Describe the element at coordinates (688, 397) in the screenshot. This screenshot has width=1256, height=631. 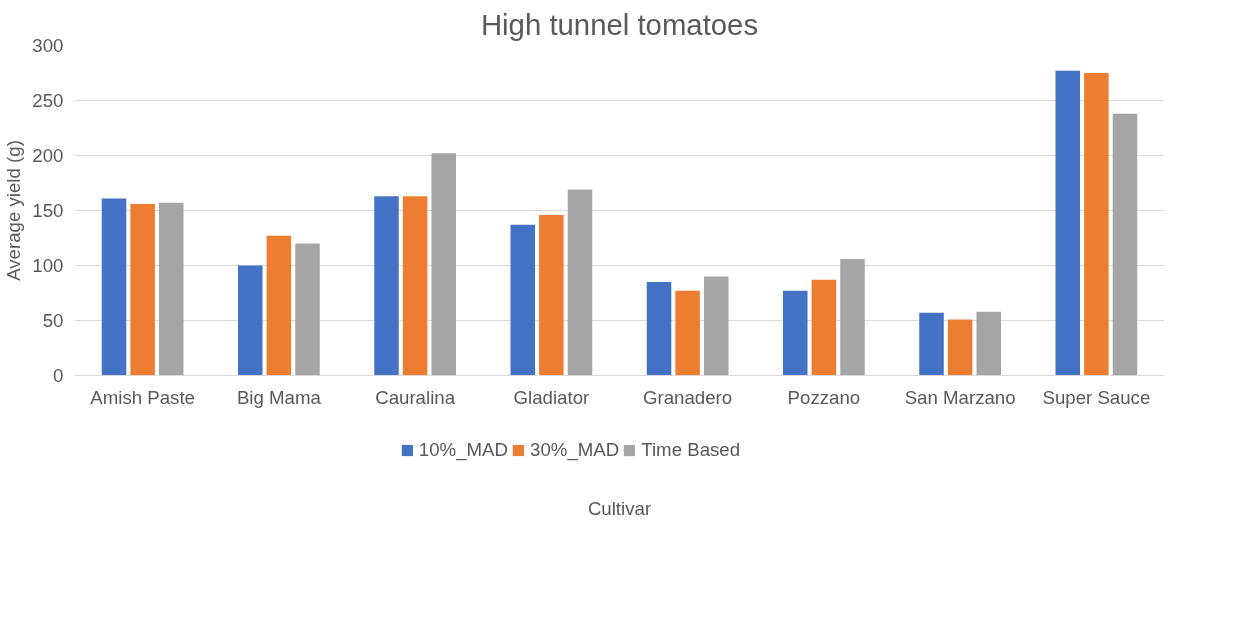
I see `x-tick-label: Granadero` at that location.